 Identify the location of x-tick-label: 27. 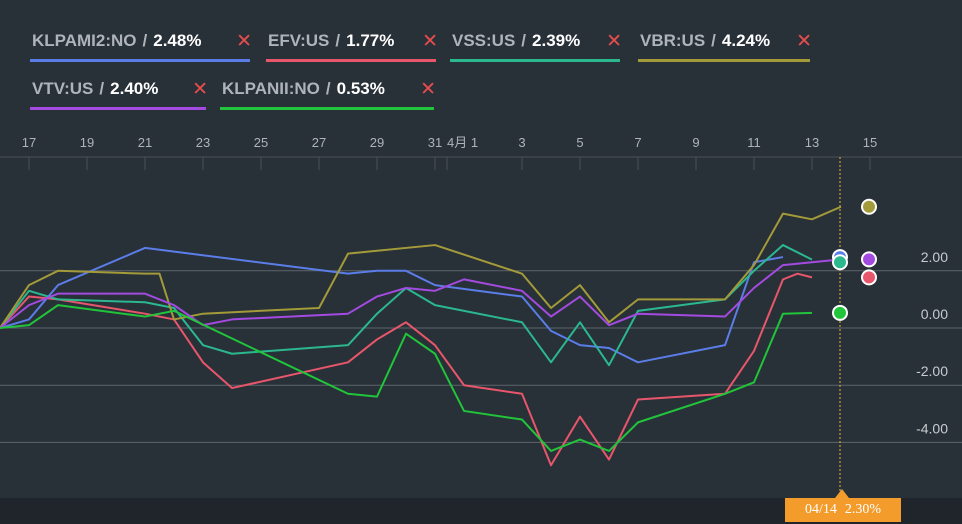
(319, 142).